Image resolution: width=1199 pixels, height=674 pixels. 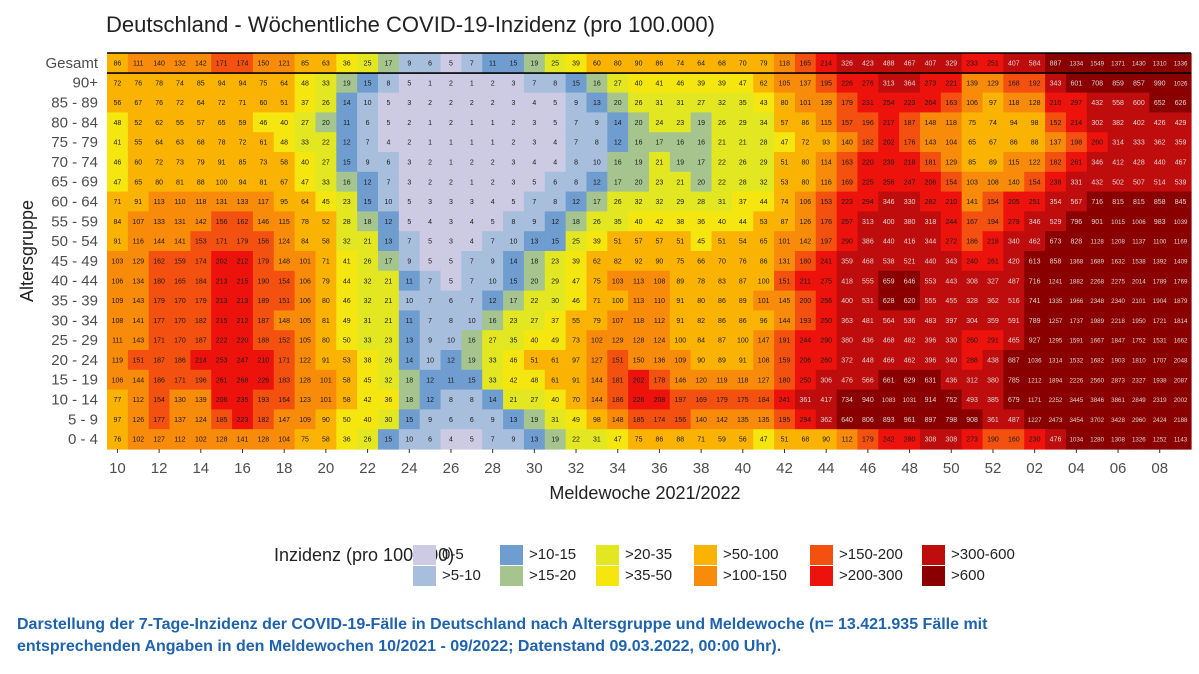 What do you see at coordinates (1035, 202) in the screenshot?
I see `cell-value-label: 251` at bounding box center [1035, 202].